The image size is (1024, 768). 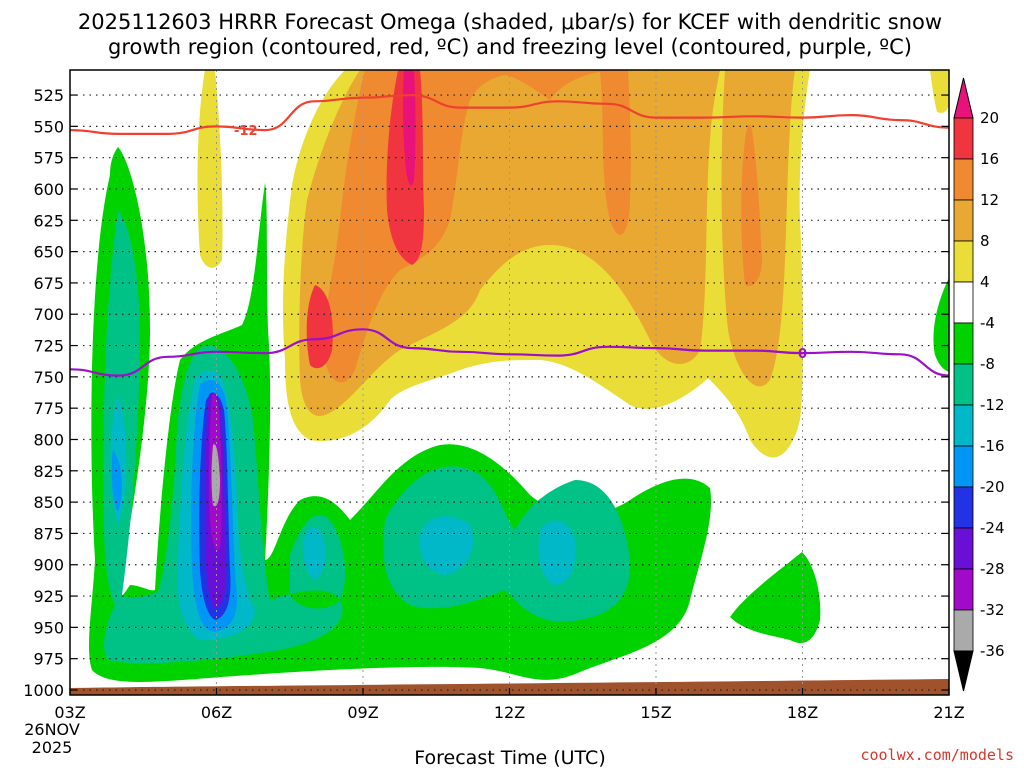 What do you see at coordinates (48, 252) in the screenshot?
I see `y-tick-label-650: 650` at bounding box center [48, 252].